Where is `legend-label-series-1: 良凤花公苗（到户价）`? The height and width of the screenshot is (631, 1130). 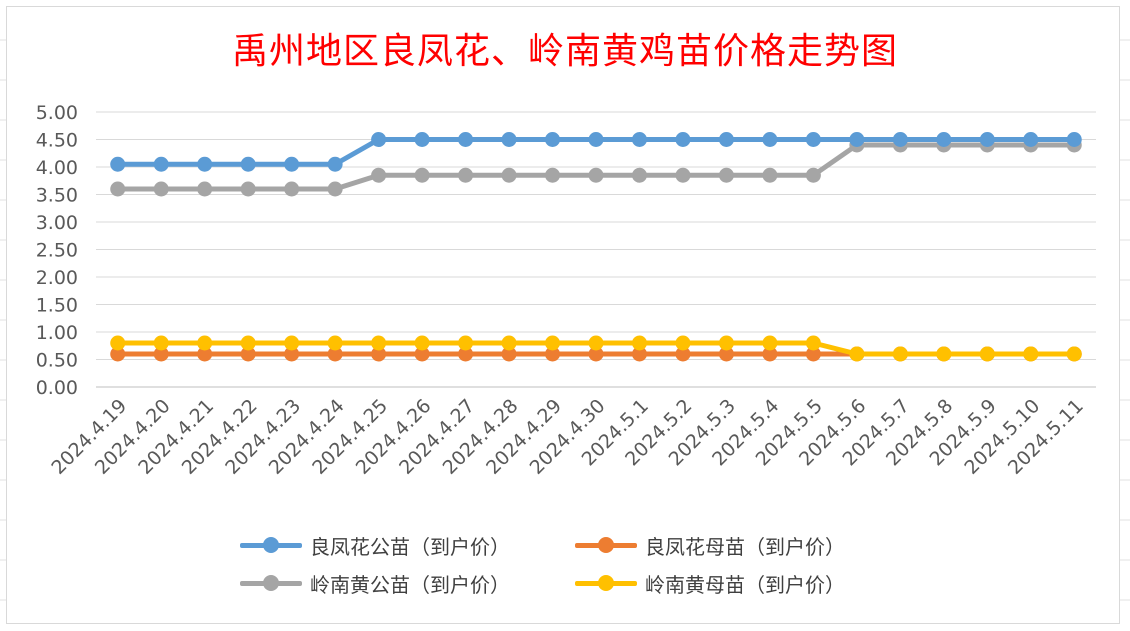
legend-label-series-1: 良凤花公苗（到户价） is located at coordinates (410, 546).